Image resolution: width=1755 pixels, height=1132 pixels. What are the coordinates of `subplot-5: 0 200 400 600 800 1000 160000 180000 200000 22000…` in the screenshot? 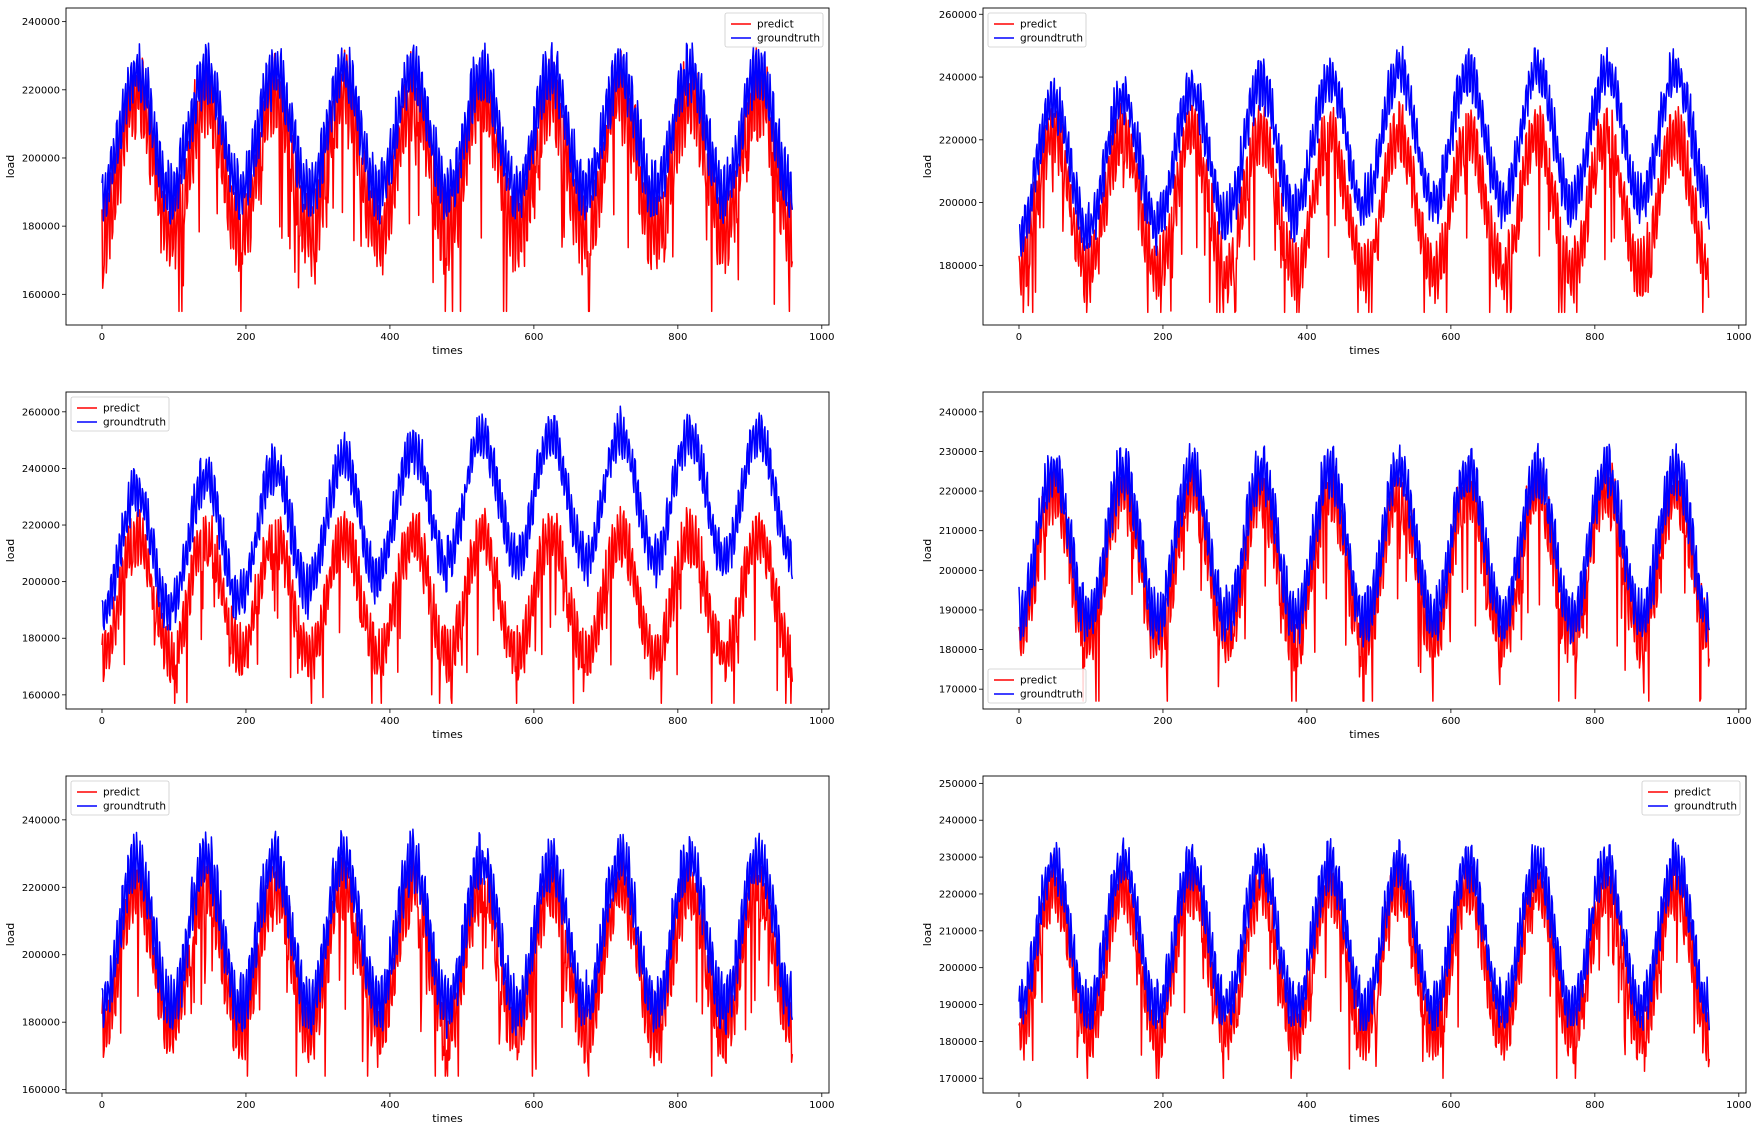 It's located at (419, 950).